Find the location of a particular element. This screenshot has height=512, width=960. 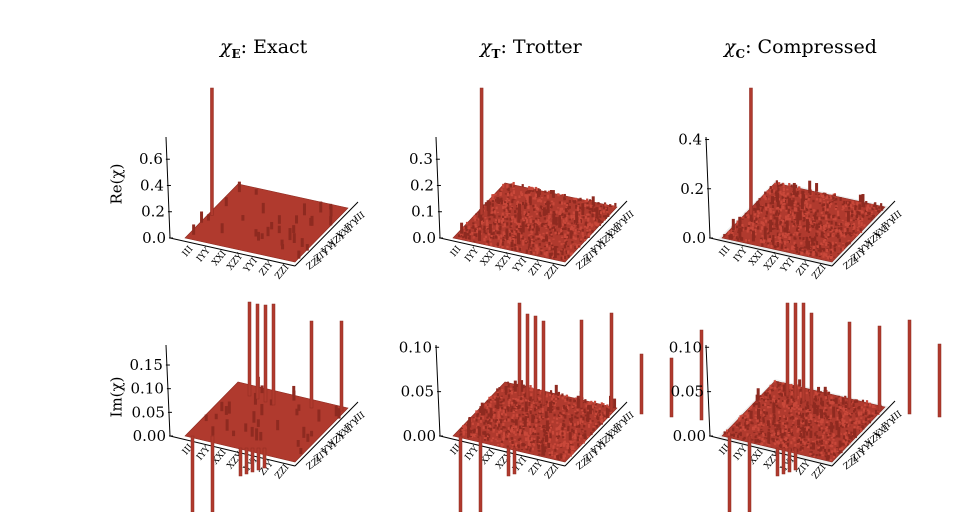

subscript: C is located at coordinates (740, 53).